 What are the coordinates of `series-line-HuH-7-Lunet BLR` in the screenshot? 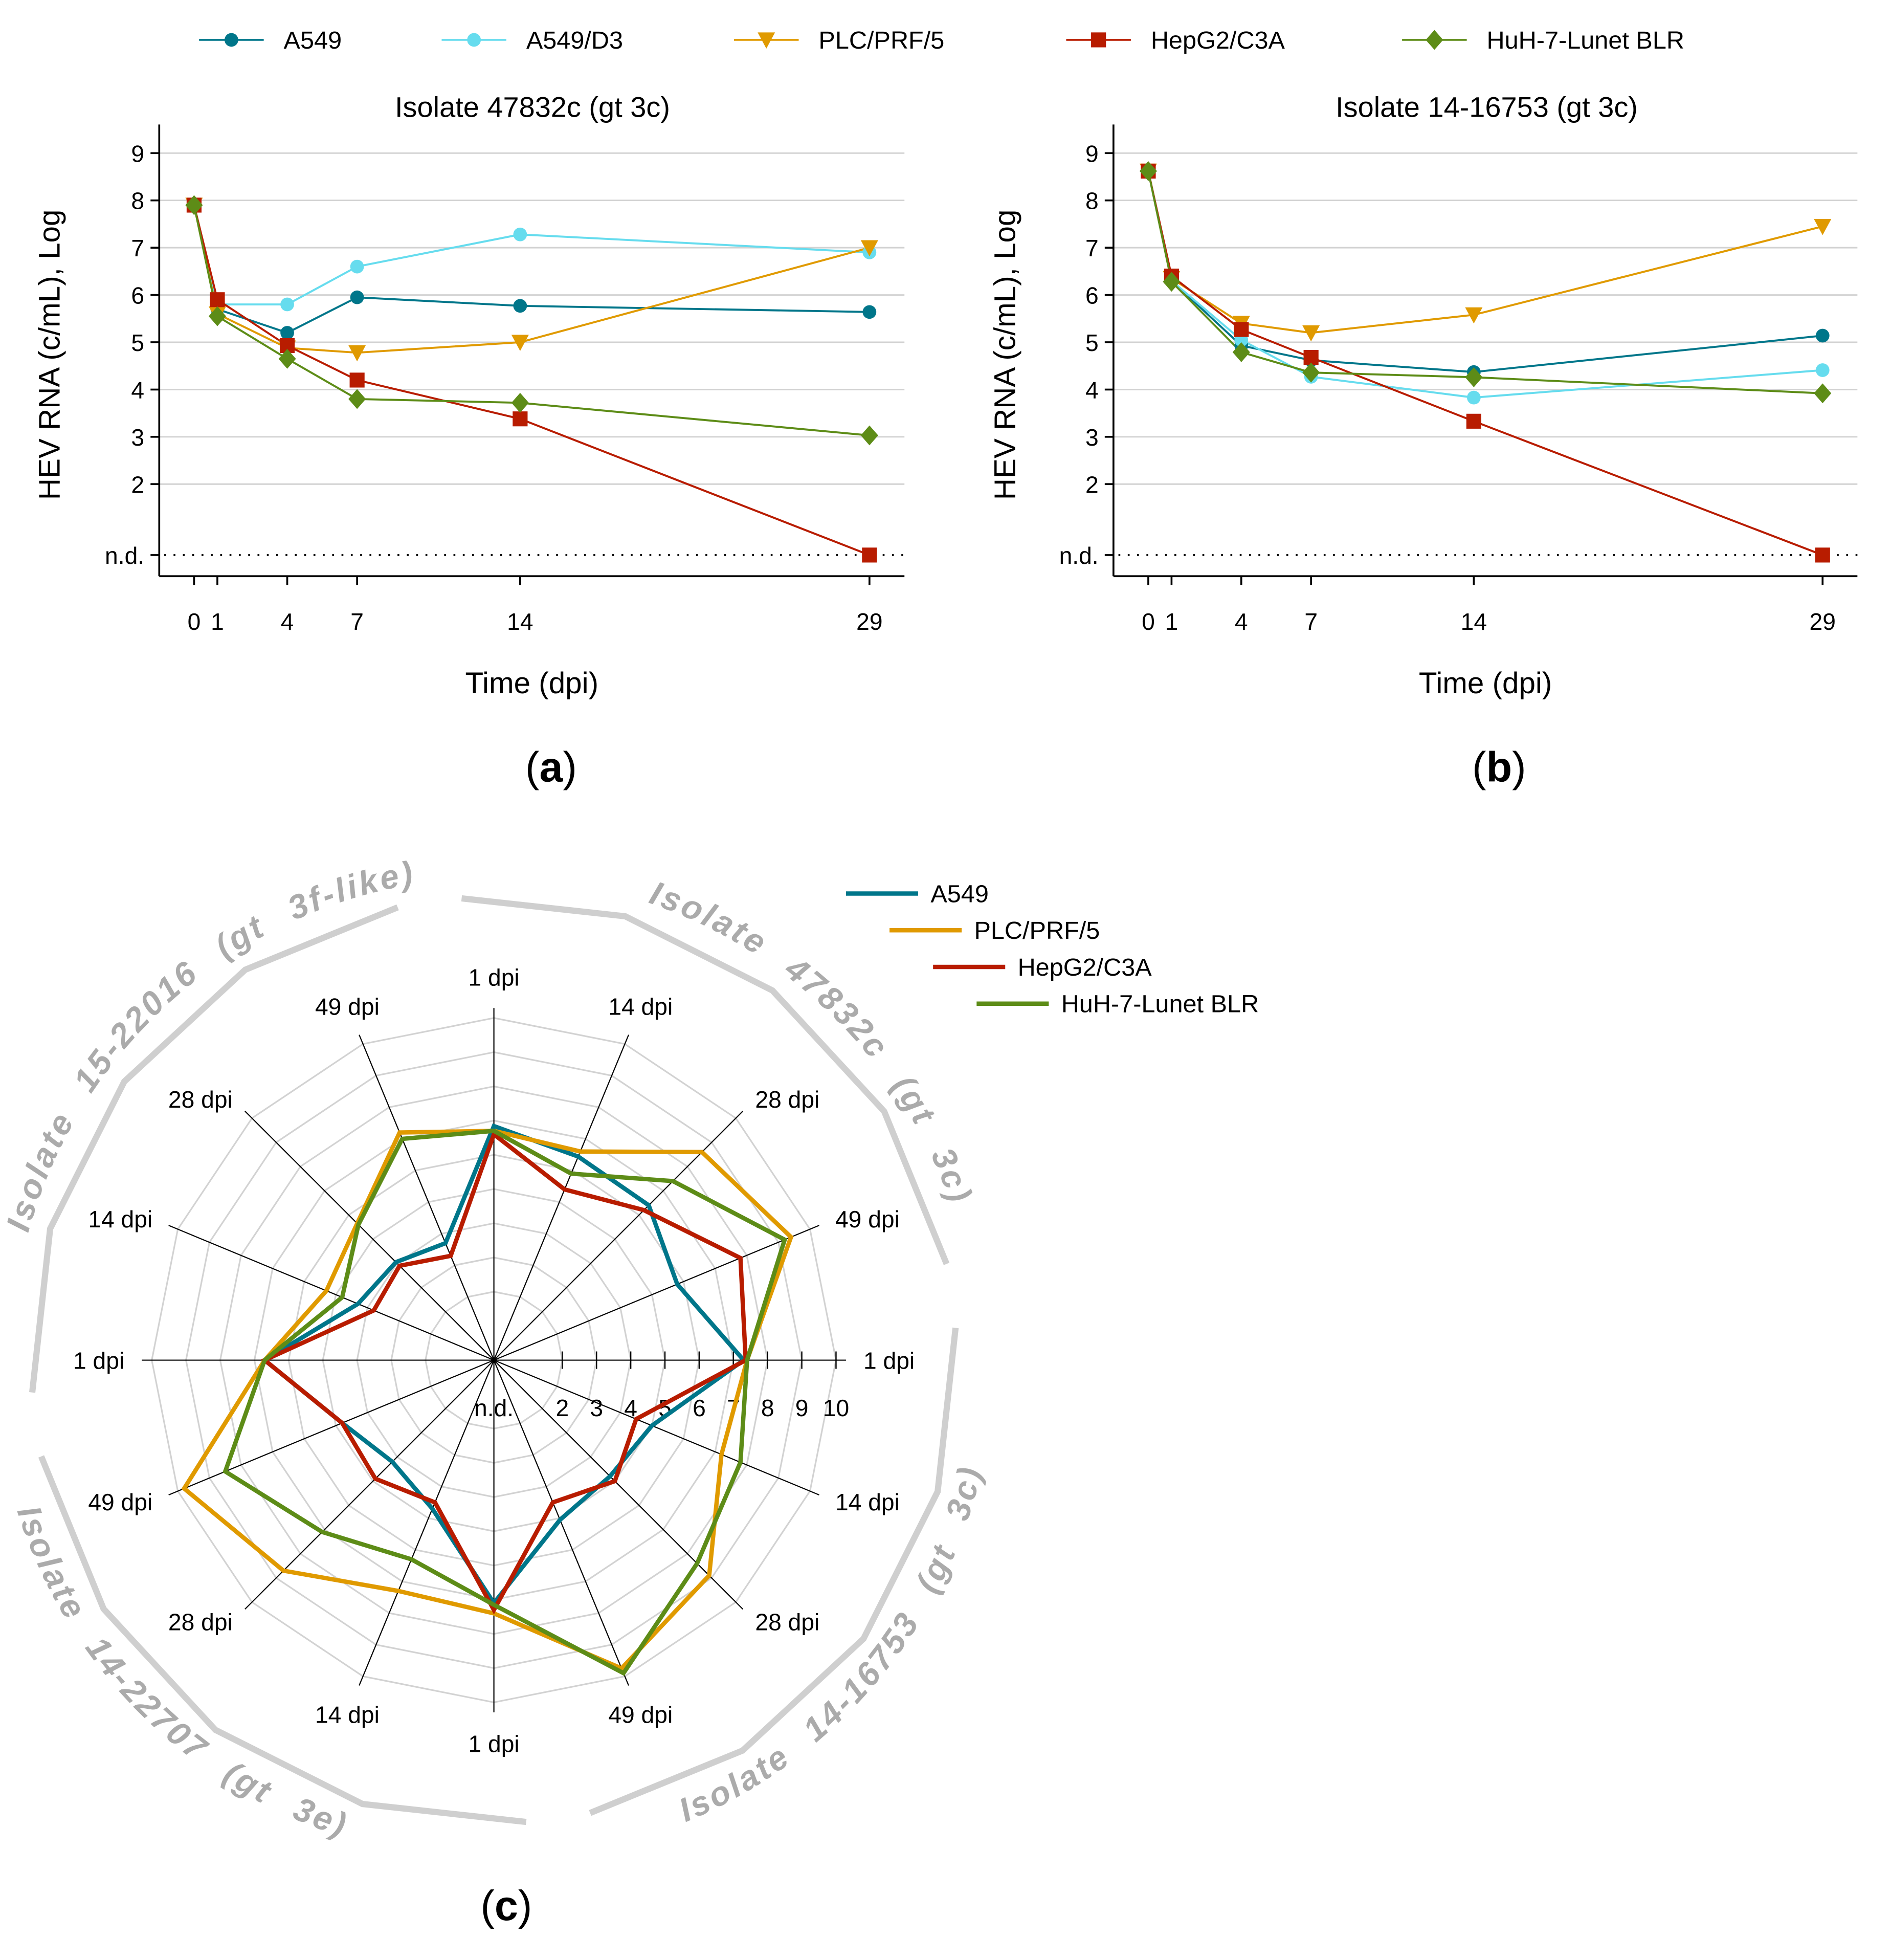 It's located at (1485, 282).